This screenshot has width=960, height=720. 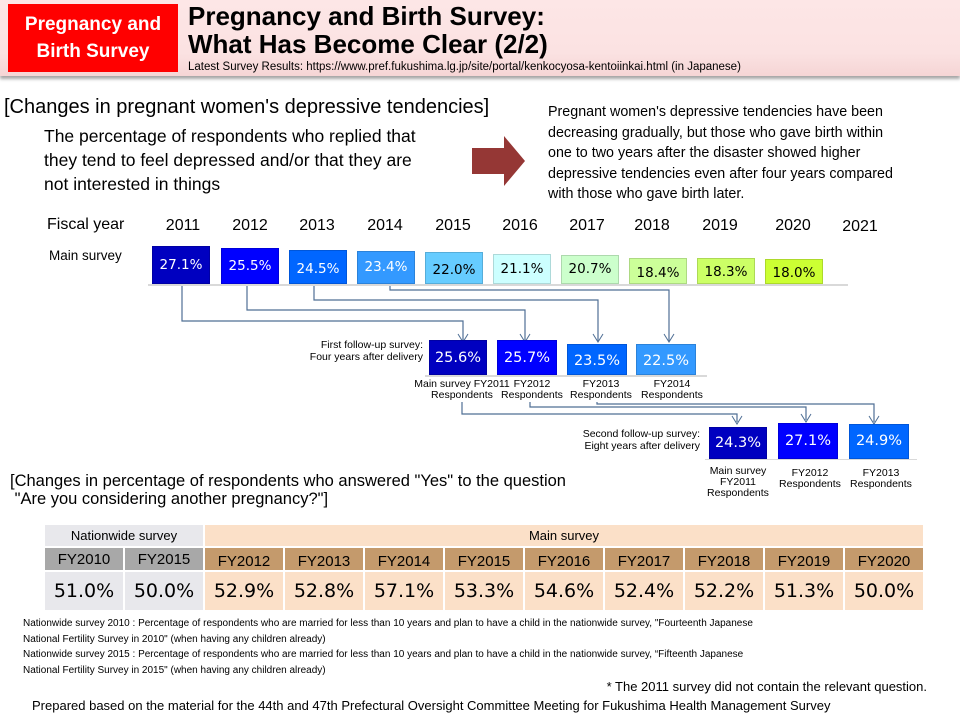 I want to click on label-line: Eight years after delivery, so click(x=642, y=446).